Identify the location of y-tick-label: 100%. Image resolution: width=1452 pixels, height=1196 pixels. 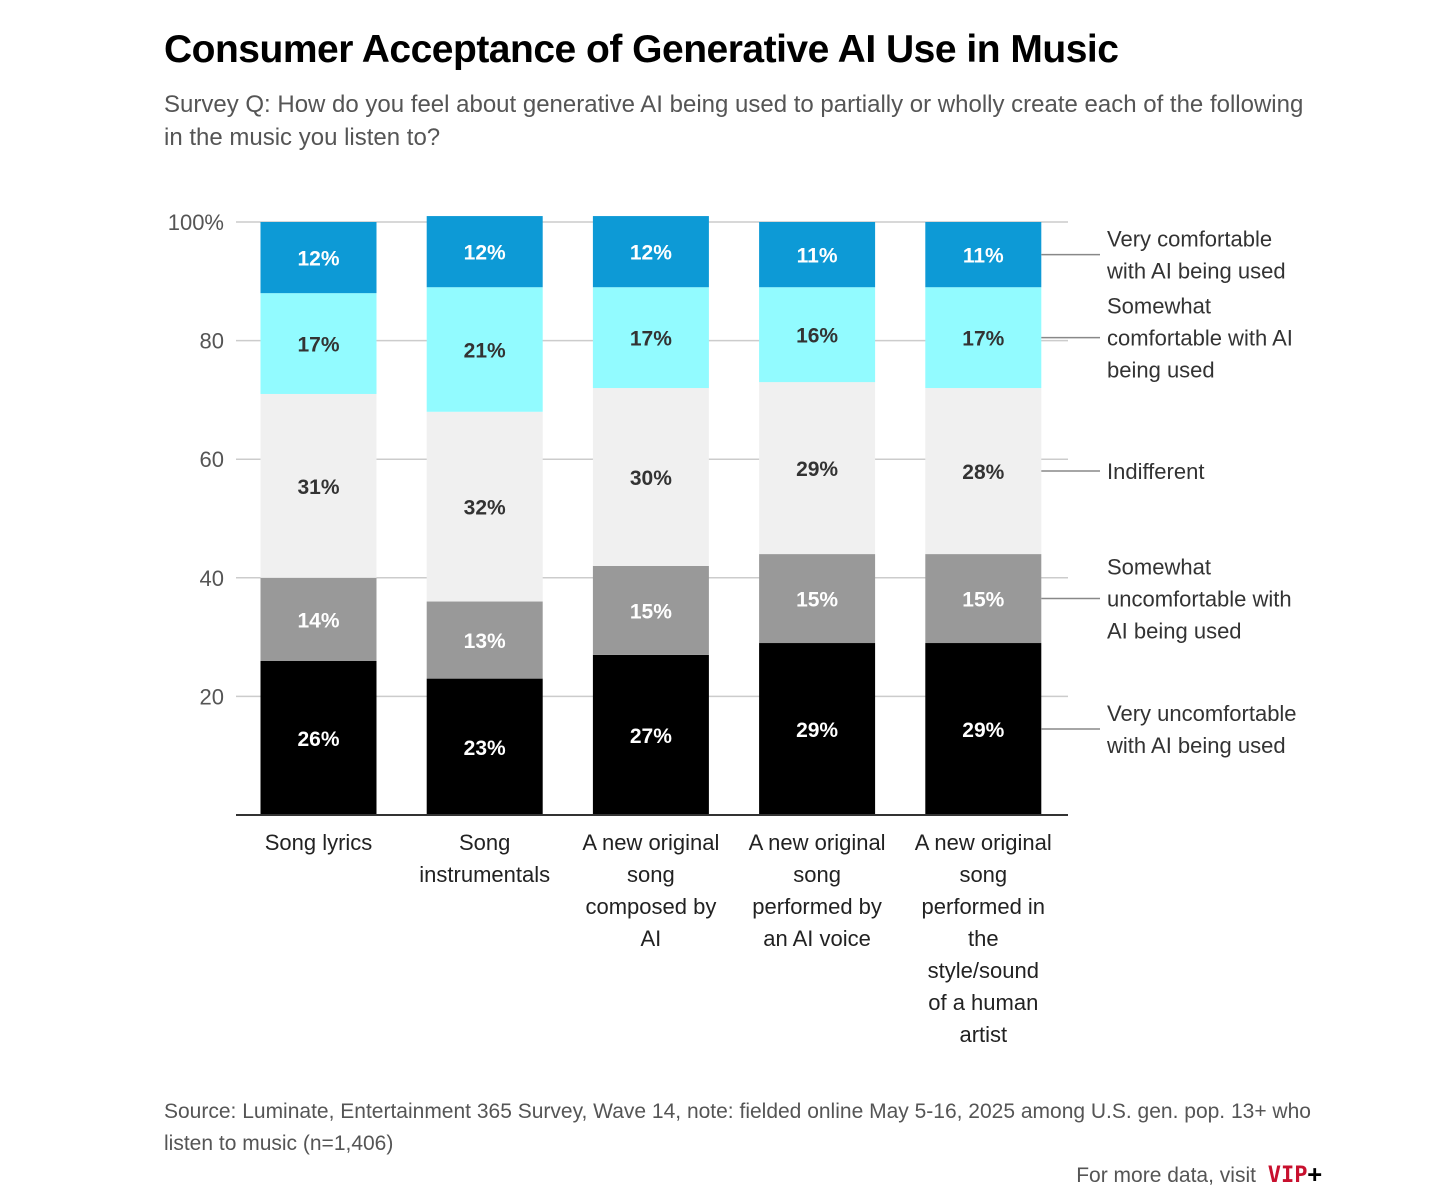
(196, 222).